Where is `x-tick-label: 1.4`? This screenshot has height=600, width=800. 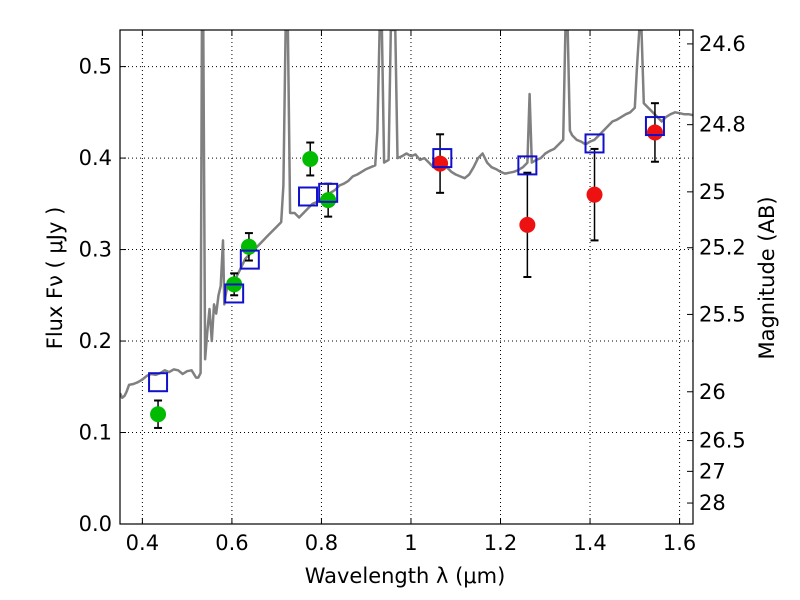
x-tick-label: 1.4 is located at coordinates (589, 543).